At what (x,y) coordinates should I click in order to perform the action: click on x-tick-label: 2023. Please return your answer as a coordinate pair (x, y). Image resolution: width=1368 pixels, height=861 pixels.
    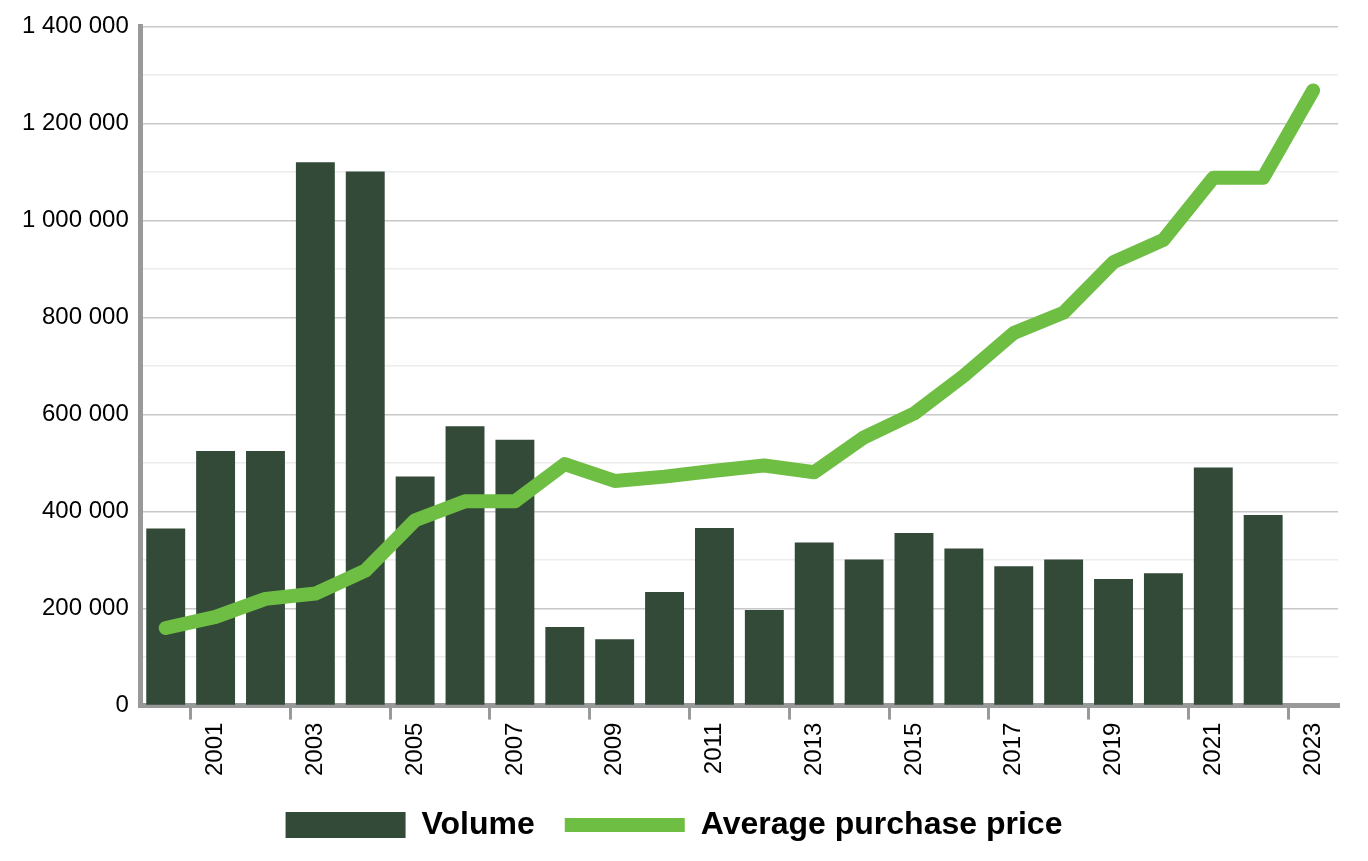
    Looking at the image, I should click on (1311, 749).